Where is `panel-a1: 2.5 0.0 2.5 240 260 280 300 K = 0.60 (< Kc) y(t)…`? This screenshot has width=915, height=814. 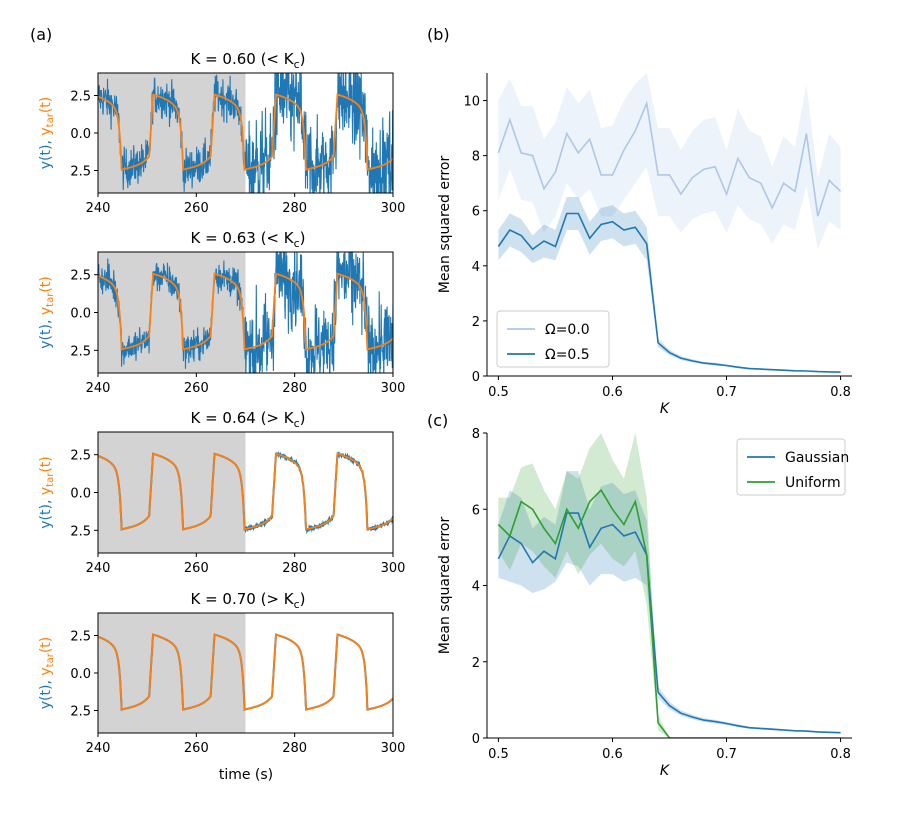
panel-a1: 2.5 0.0 2.5 240 260 280 300 K = 0.60 (< Kc) y(t)… is located at coordinates (222, 133).